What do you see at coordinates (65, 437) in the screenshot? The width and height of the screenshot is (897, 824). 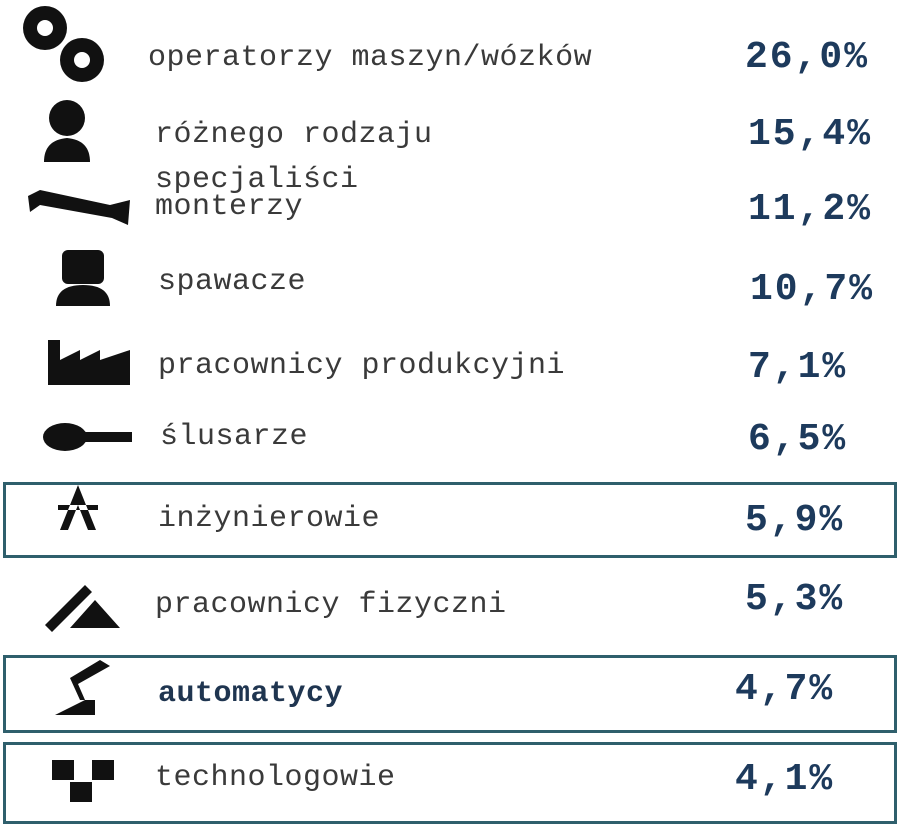 I see `key-icon` at bounding box center [65, 437].